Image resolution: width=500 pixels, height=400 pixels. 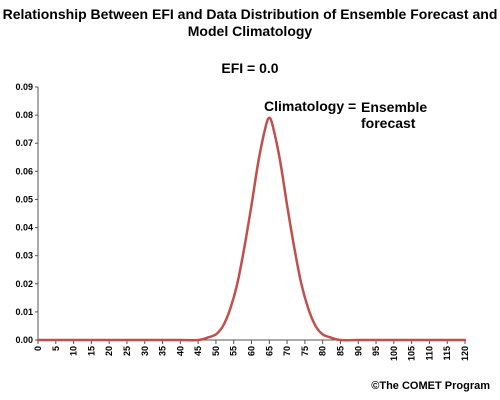 I want to click on x-tick-label: 70, so click(x=287, y=351).